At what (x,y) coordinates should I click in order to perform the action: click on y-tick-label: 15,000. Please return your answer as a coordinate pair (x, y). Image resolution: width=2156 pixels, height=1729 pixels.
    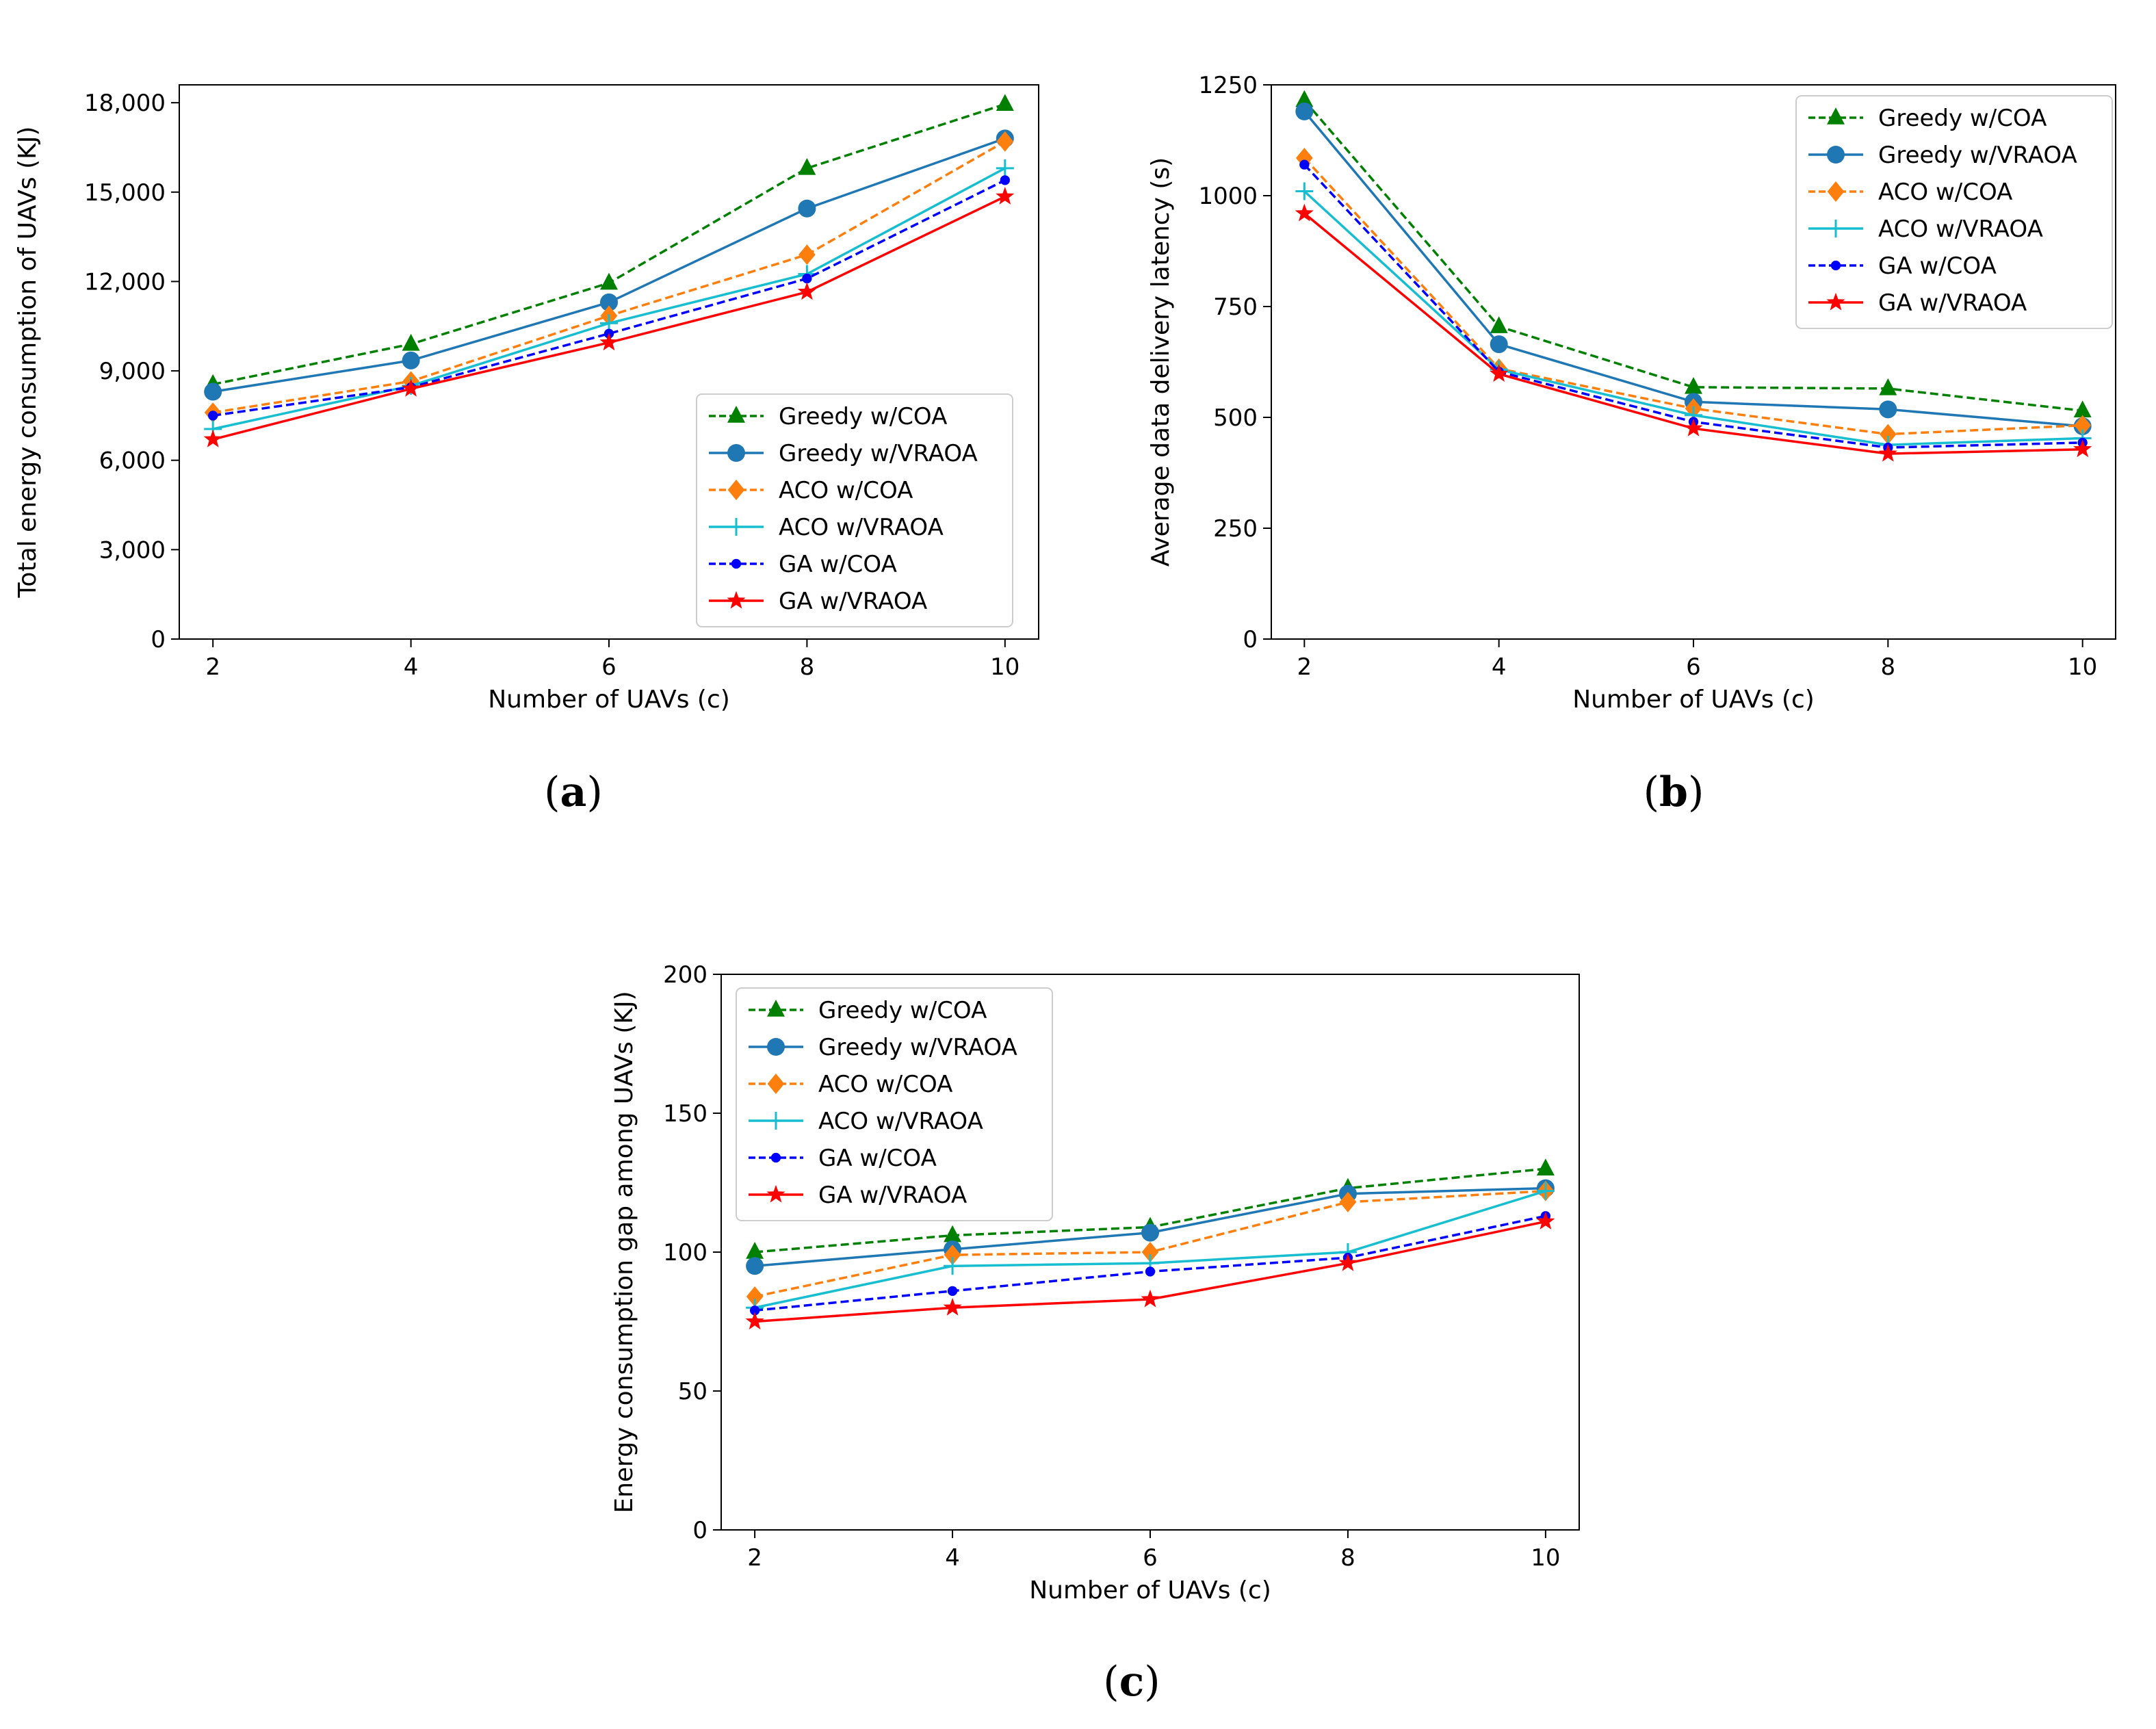
    Looking at the image, I should click on (125, 193).